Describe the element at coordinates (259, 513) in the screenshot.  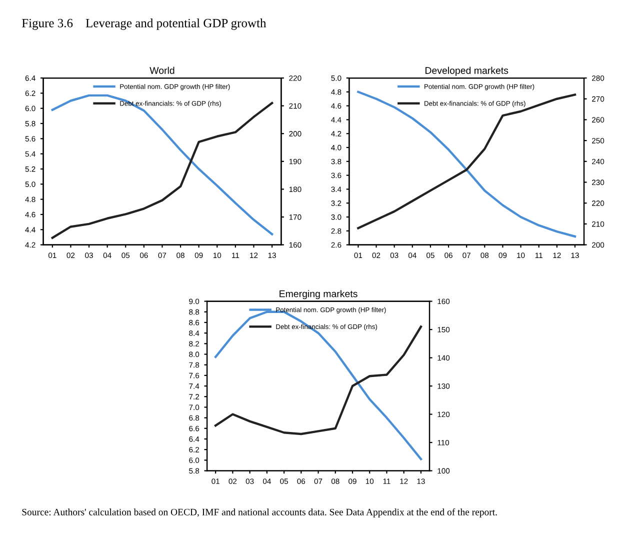
I see `source-note: Source: Authors' calculation based on OECD, IMF and national accounts data. See Data Appendix at the end of the report.` at that location.